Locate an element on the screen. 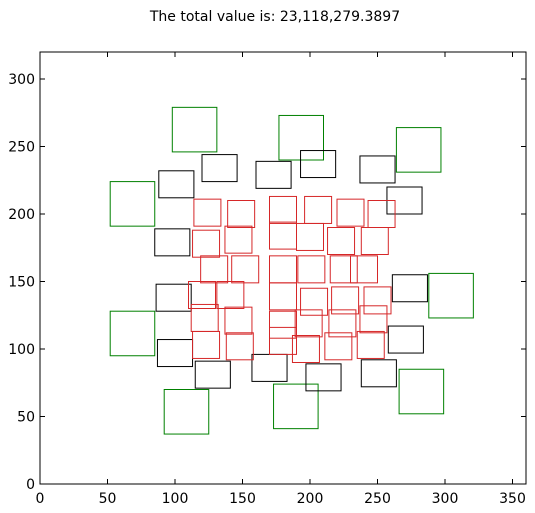  x-tick-label-7: 350 is located at coordinates (512, 499).